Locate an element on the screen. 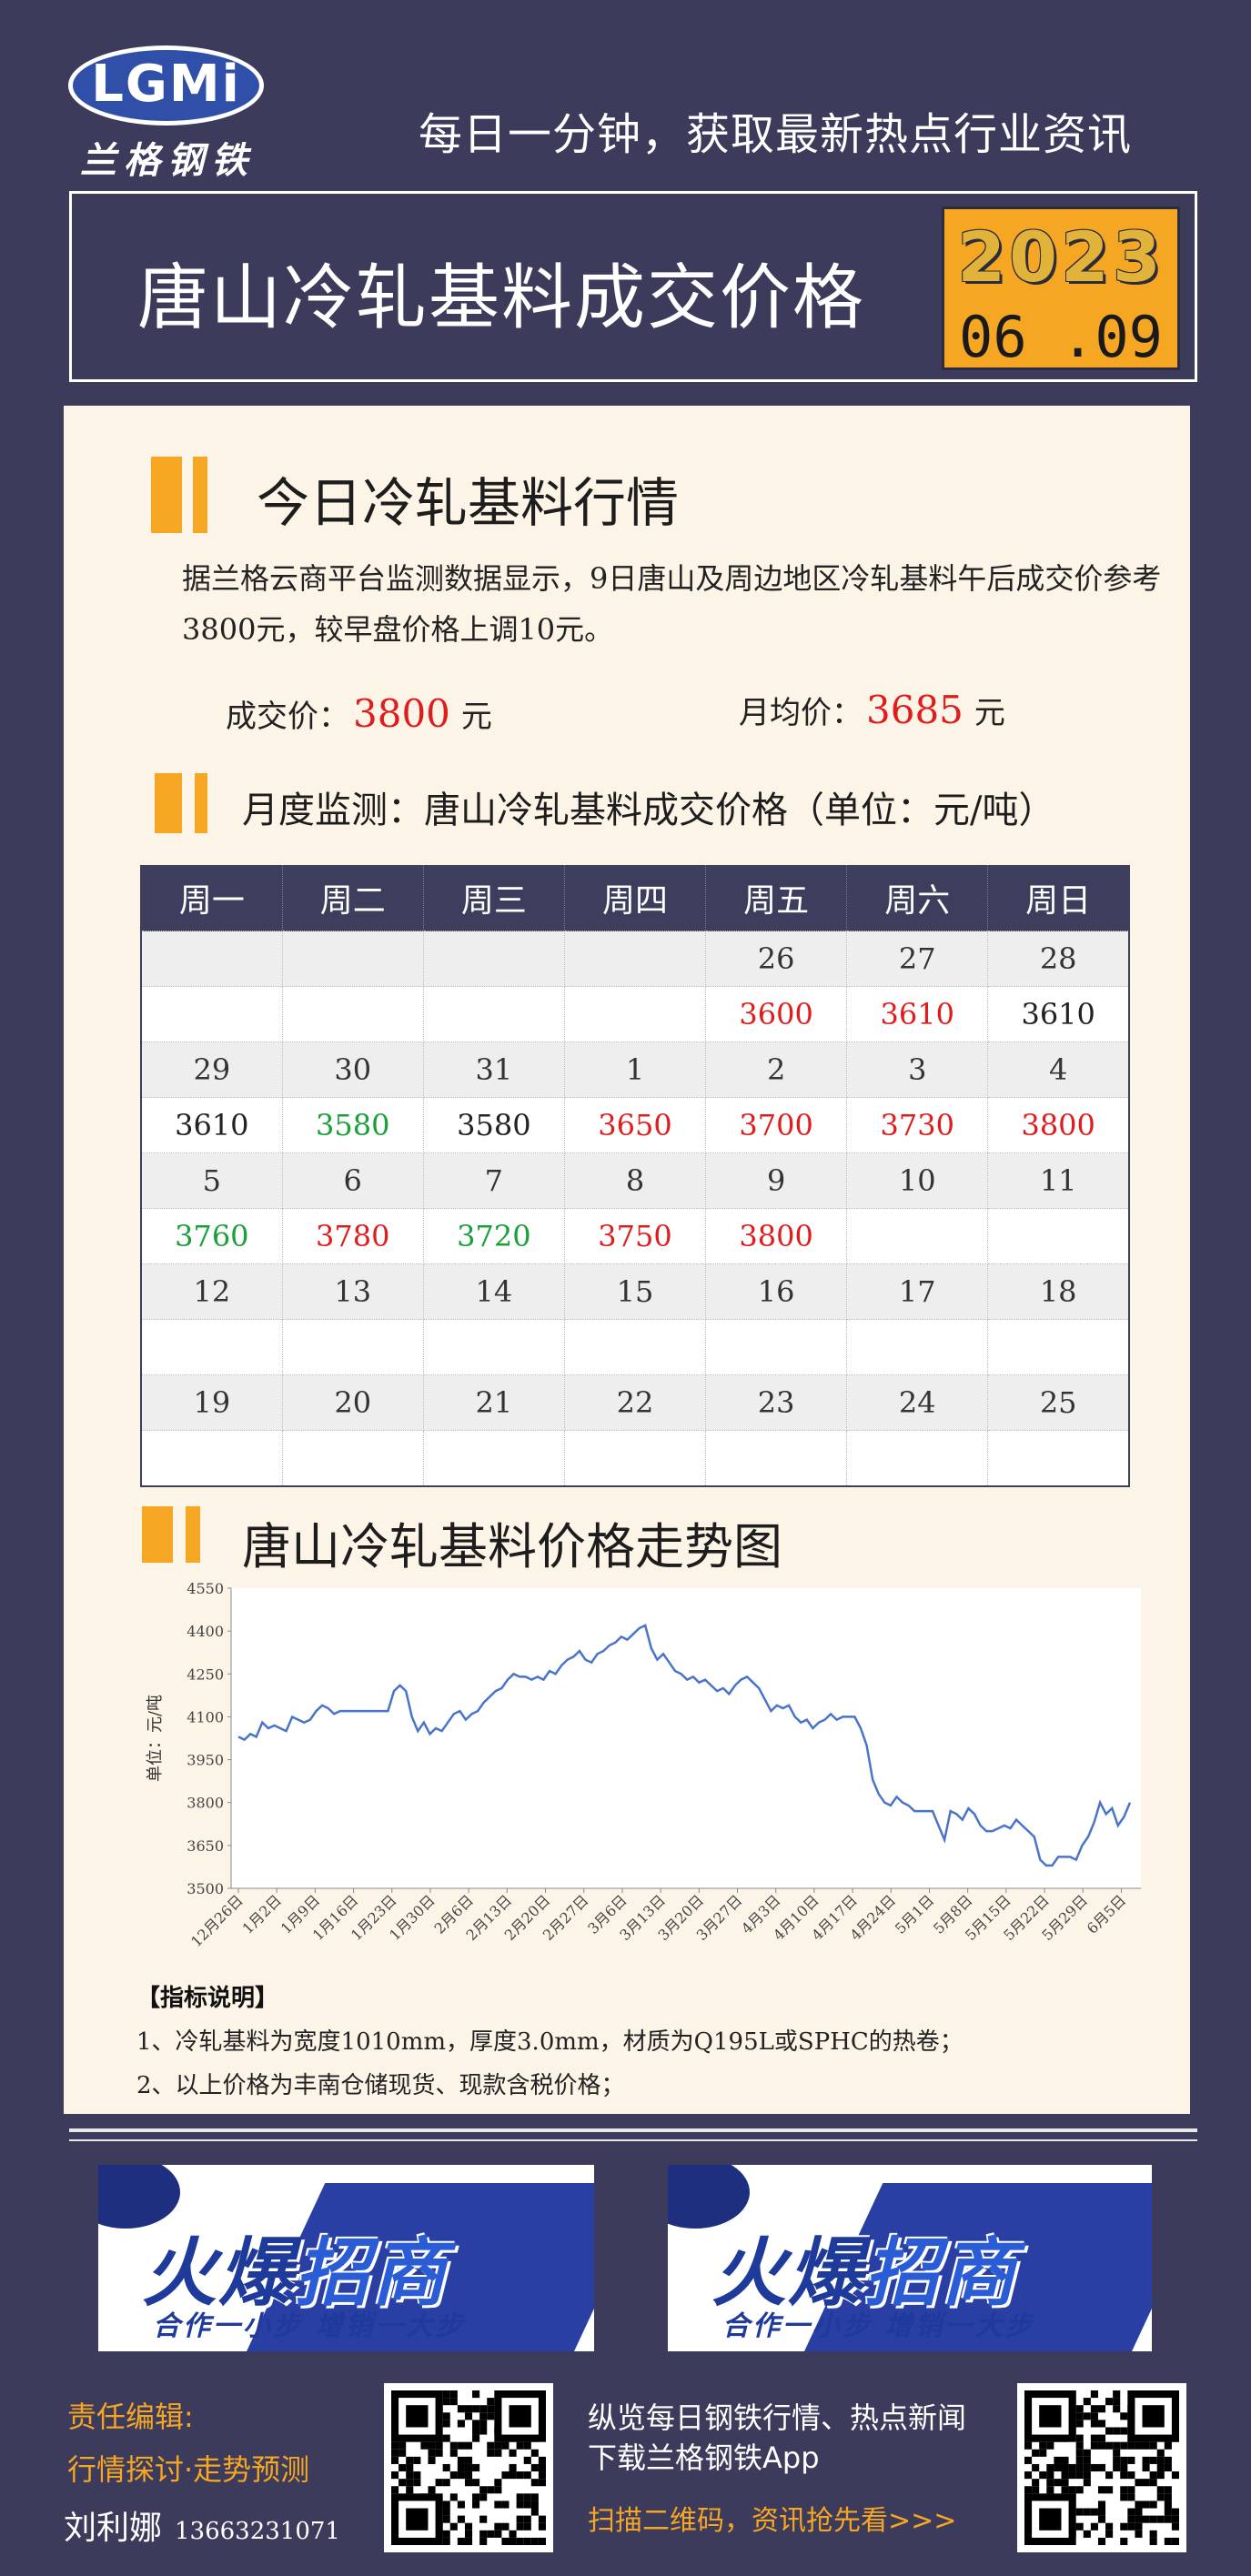 The width and height of the screenshot is (1251, 2576). x-tick-label: 6月5日 is located at coordinates (1106, 1914).